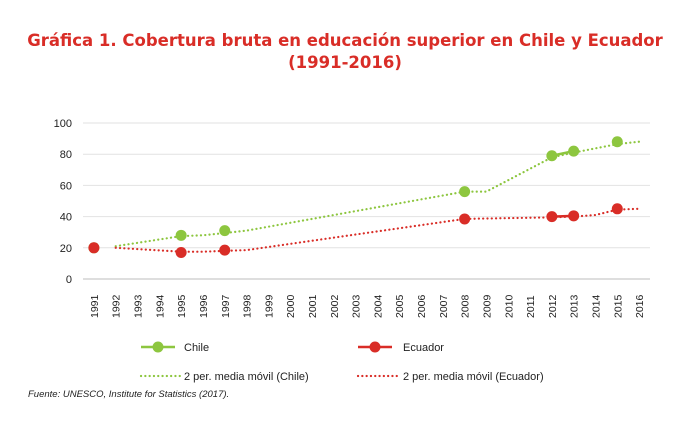 The height and width of the screenshot is (428, 690). Describe the element at coordinates (63, 202) in the screenshot. I see `y-axis-ticks: 0 20 40 60 80 100` at that location.